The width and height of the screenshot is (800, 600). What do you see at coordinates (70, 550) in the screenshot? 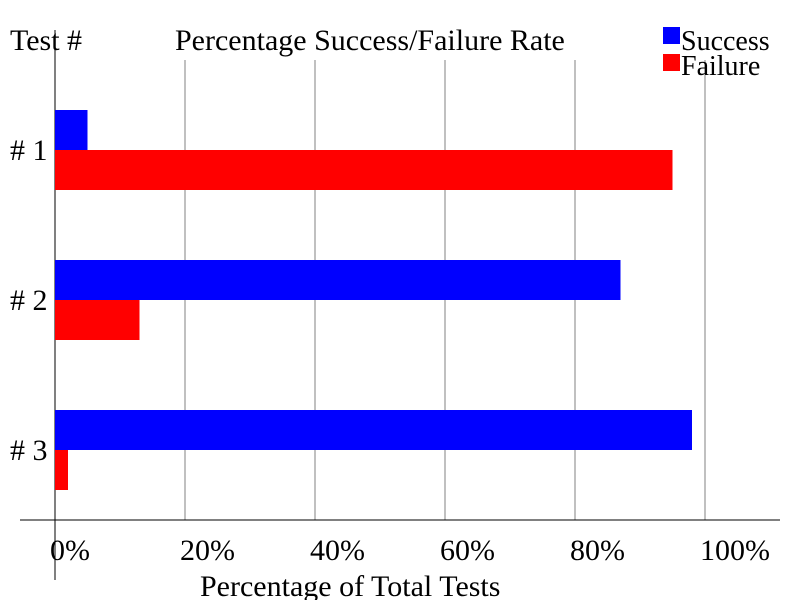
I see `x-tick-label: 0%` at bounding box center [70, 550].